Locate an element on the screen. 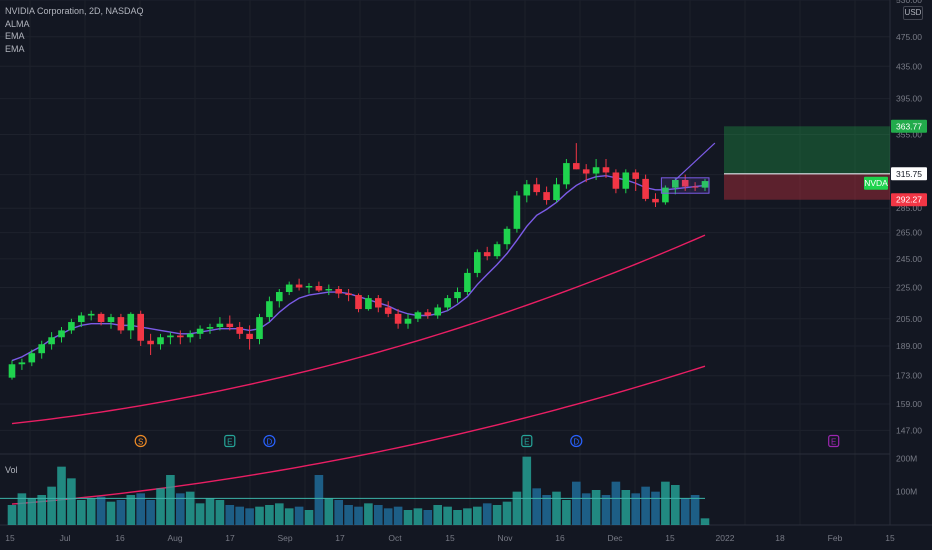 This screenshot has width=932, height=550. time-tick-label: 17 is located at coordinates (340, 538).